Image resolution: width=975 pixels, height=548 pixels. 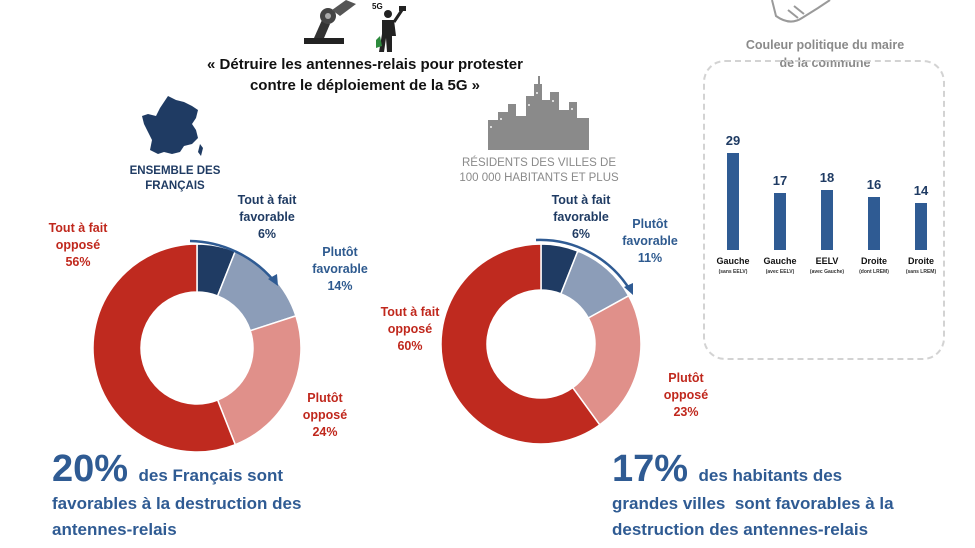 I want to click on donut-right-arrow, so click(x=583, y=264).